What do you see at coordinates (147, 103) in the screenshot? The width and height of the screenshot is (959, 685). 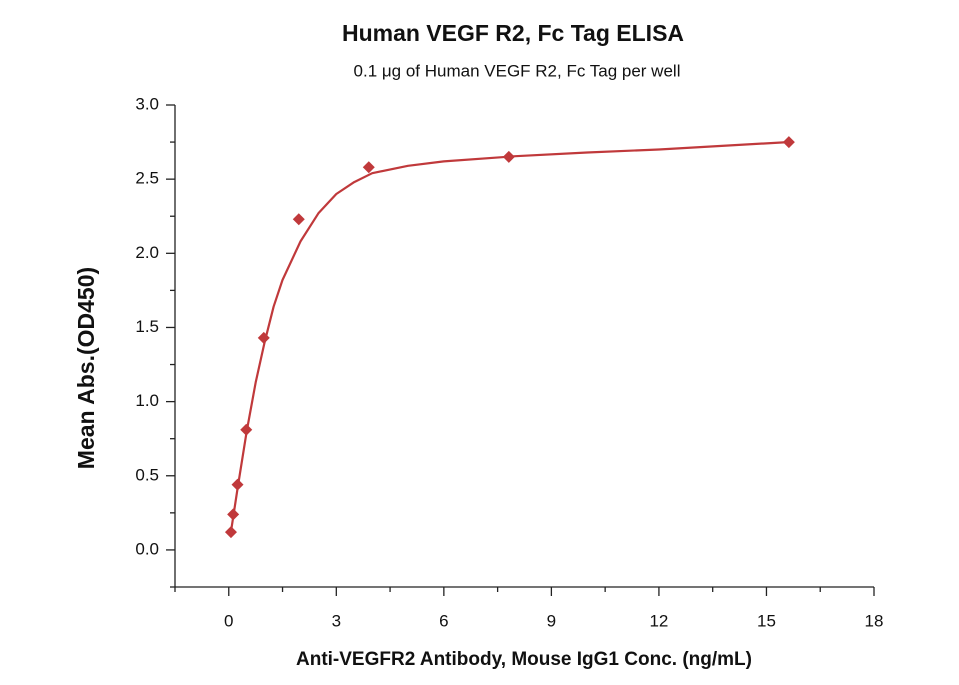 I see `y-tick-label: 3.0` at bounding box center [147, 103].